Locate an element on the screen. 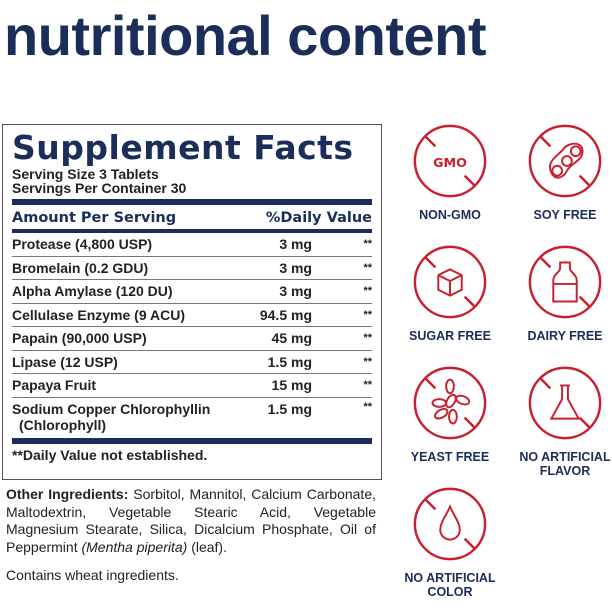 Image resolution: width=612 pixels, height=612 pixels. label-line: YEAST FREE is located at coordinates (450, 457).